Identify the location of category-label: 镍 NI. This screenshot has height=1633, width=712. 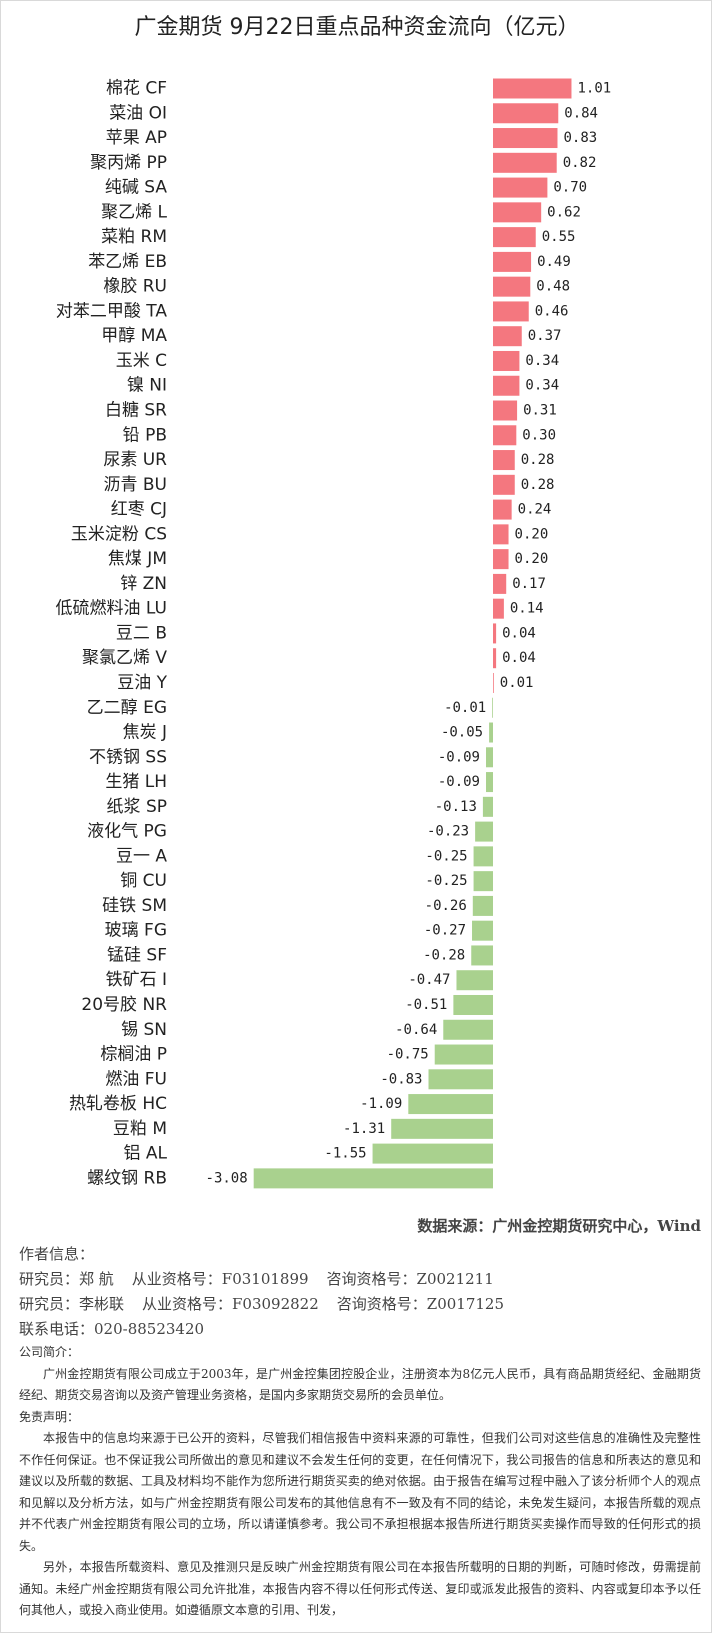
(147, 386).